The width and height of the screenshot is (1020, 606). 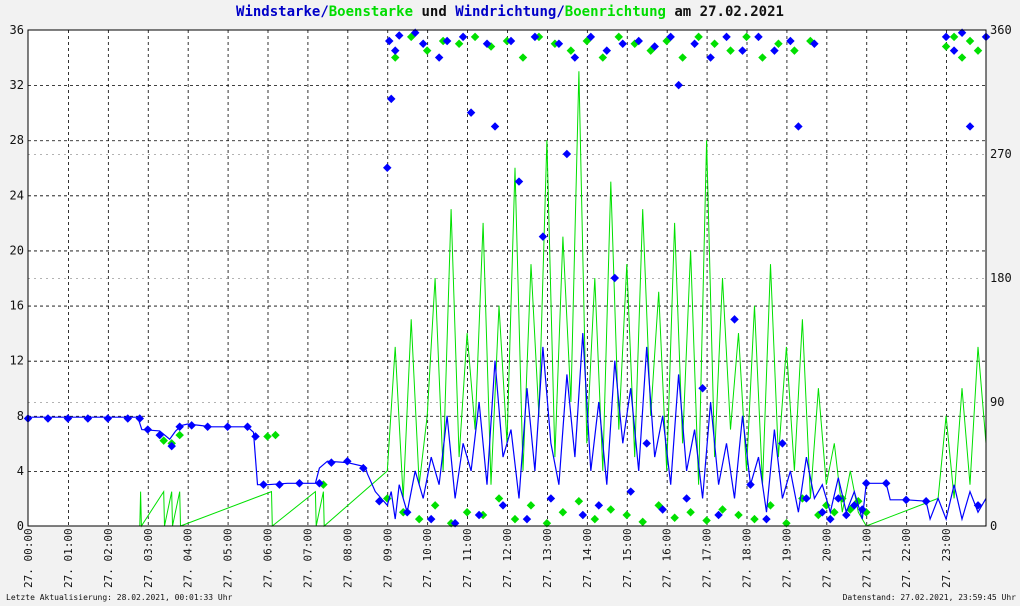 I want to click on data-status-text: Datenstand: 27.02.2021, 23:59:45 Uhr, so click(x=929, y=597).